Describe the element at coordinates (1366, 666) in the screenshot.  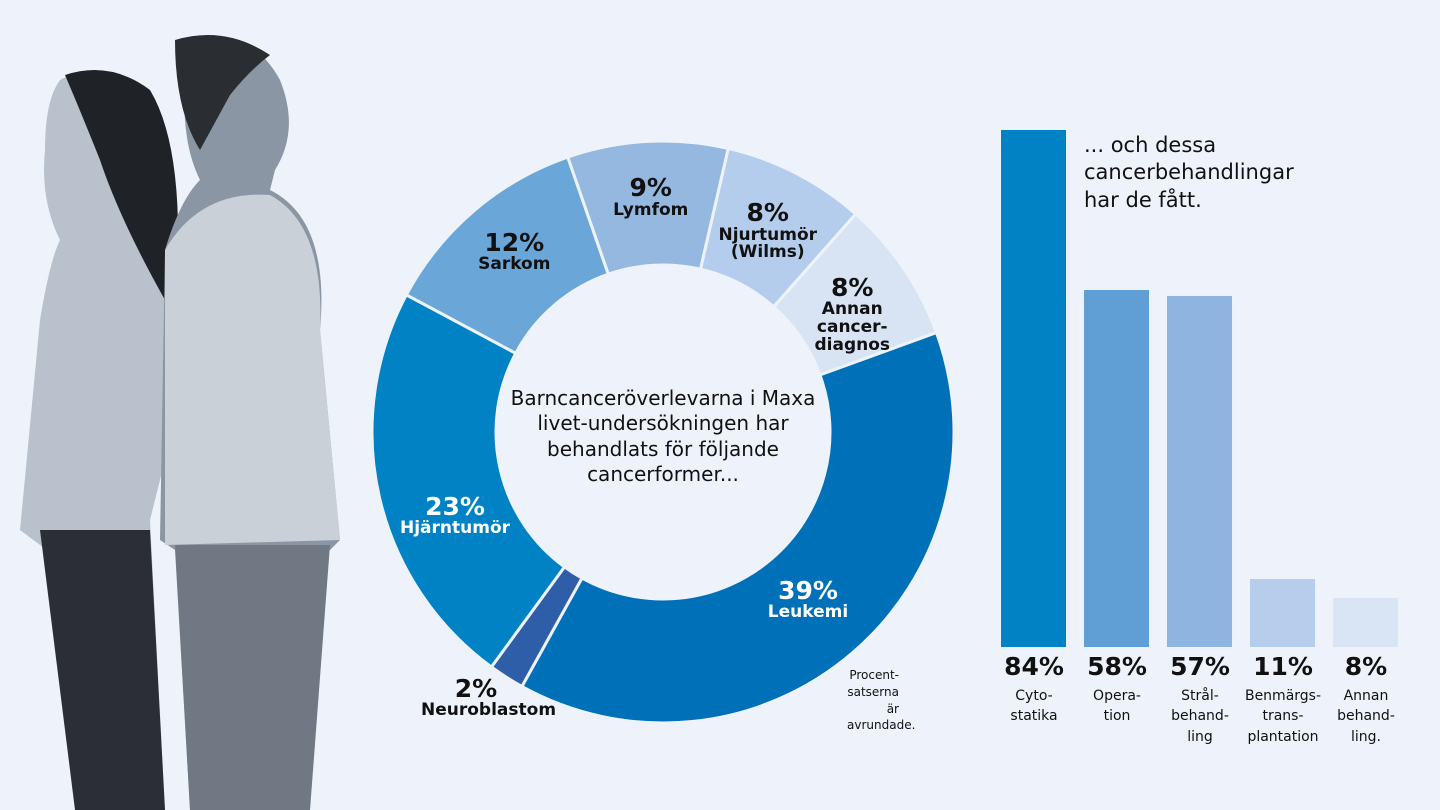
I see `bar-value-label: 8%` at that location.